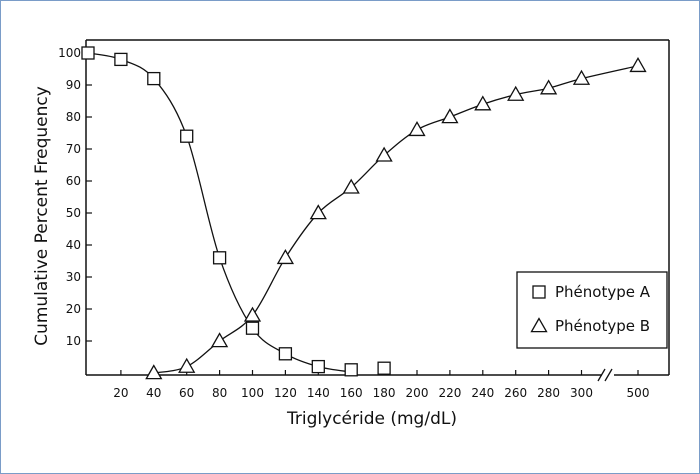 This screenshot has width=700, height=474. I want to click on legend-box, so click(592, 310).